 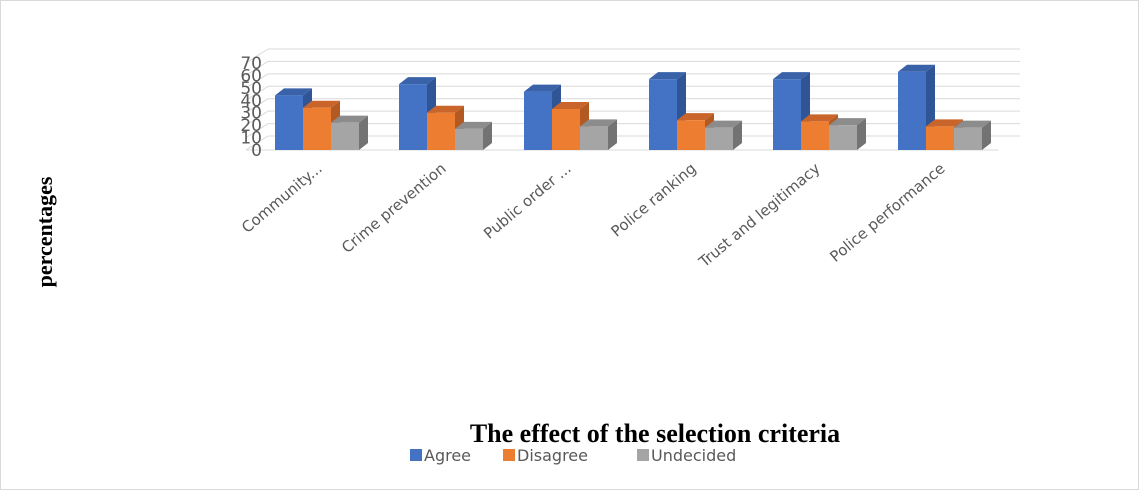 I want to click on gridlines, so click(x=632, y=99).